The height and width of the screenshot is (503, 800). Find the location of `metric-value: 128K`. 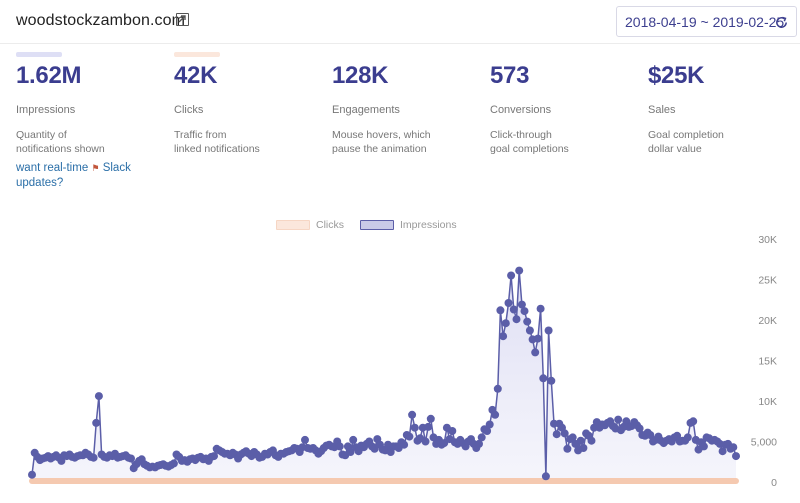

metric-value: 128K is located at coordinates (360, 75).